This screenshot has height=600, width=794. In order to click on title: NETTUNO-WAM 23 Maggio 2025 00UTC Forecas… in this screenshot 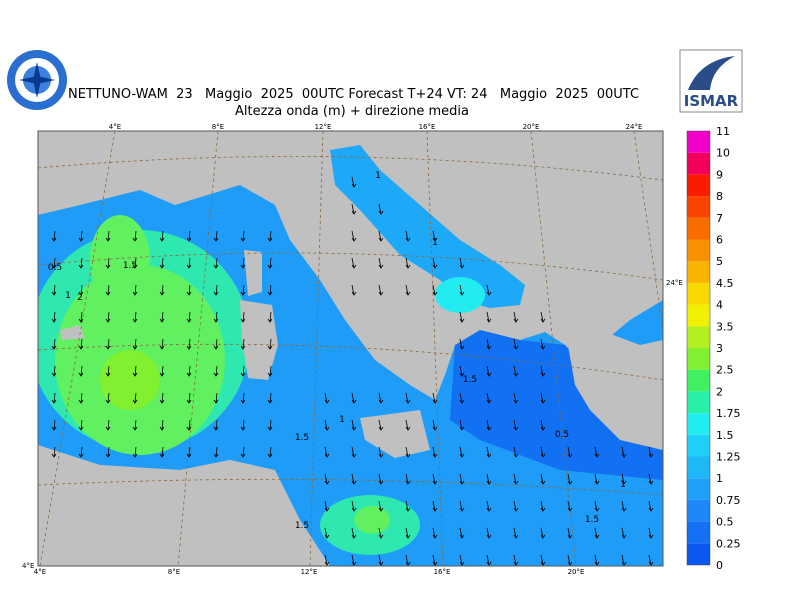, I will do `click(353, 94)`.